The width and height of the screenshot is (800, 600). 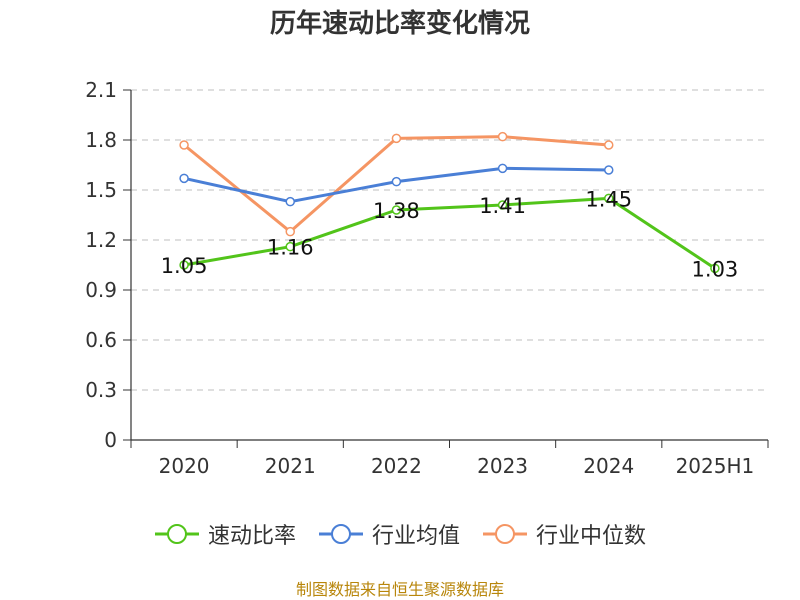 What do you see at coordinates (101, 190) in the screenshot?
I see `y-tick-label: 1.5` at bounding box center [101, 190].